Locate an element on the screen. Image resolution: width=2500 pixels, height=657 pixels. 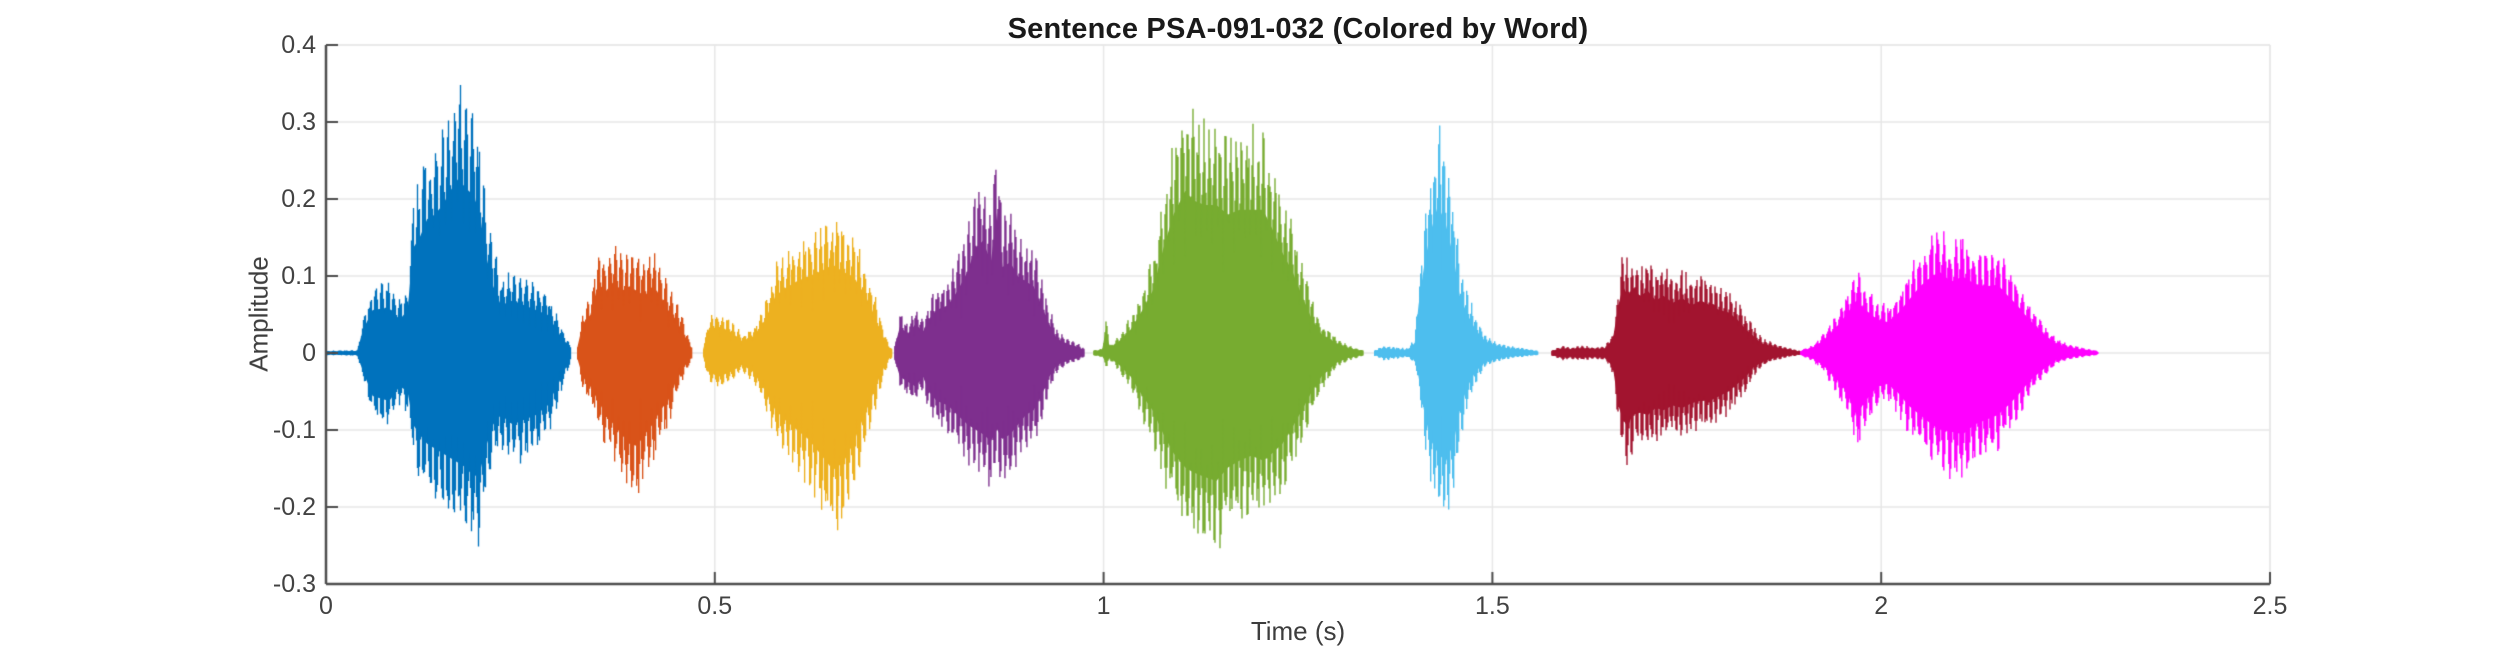
y-tick-label: 0.2 is located at coordinates (298, 199).